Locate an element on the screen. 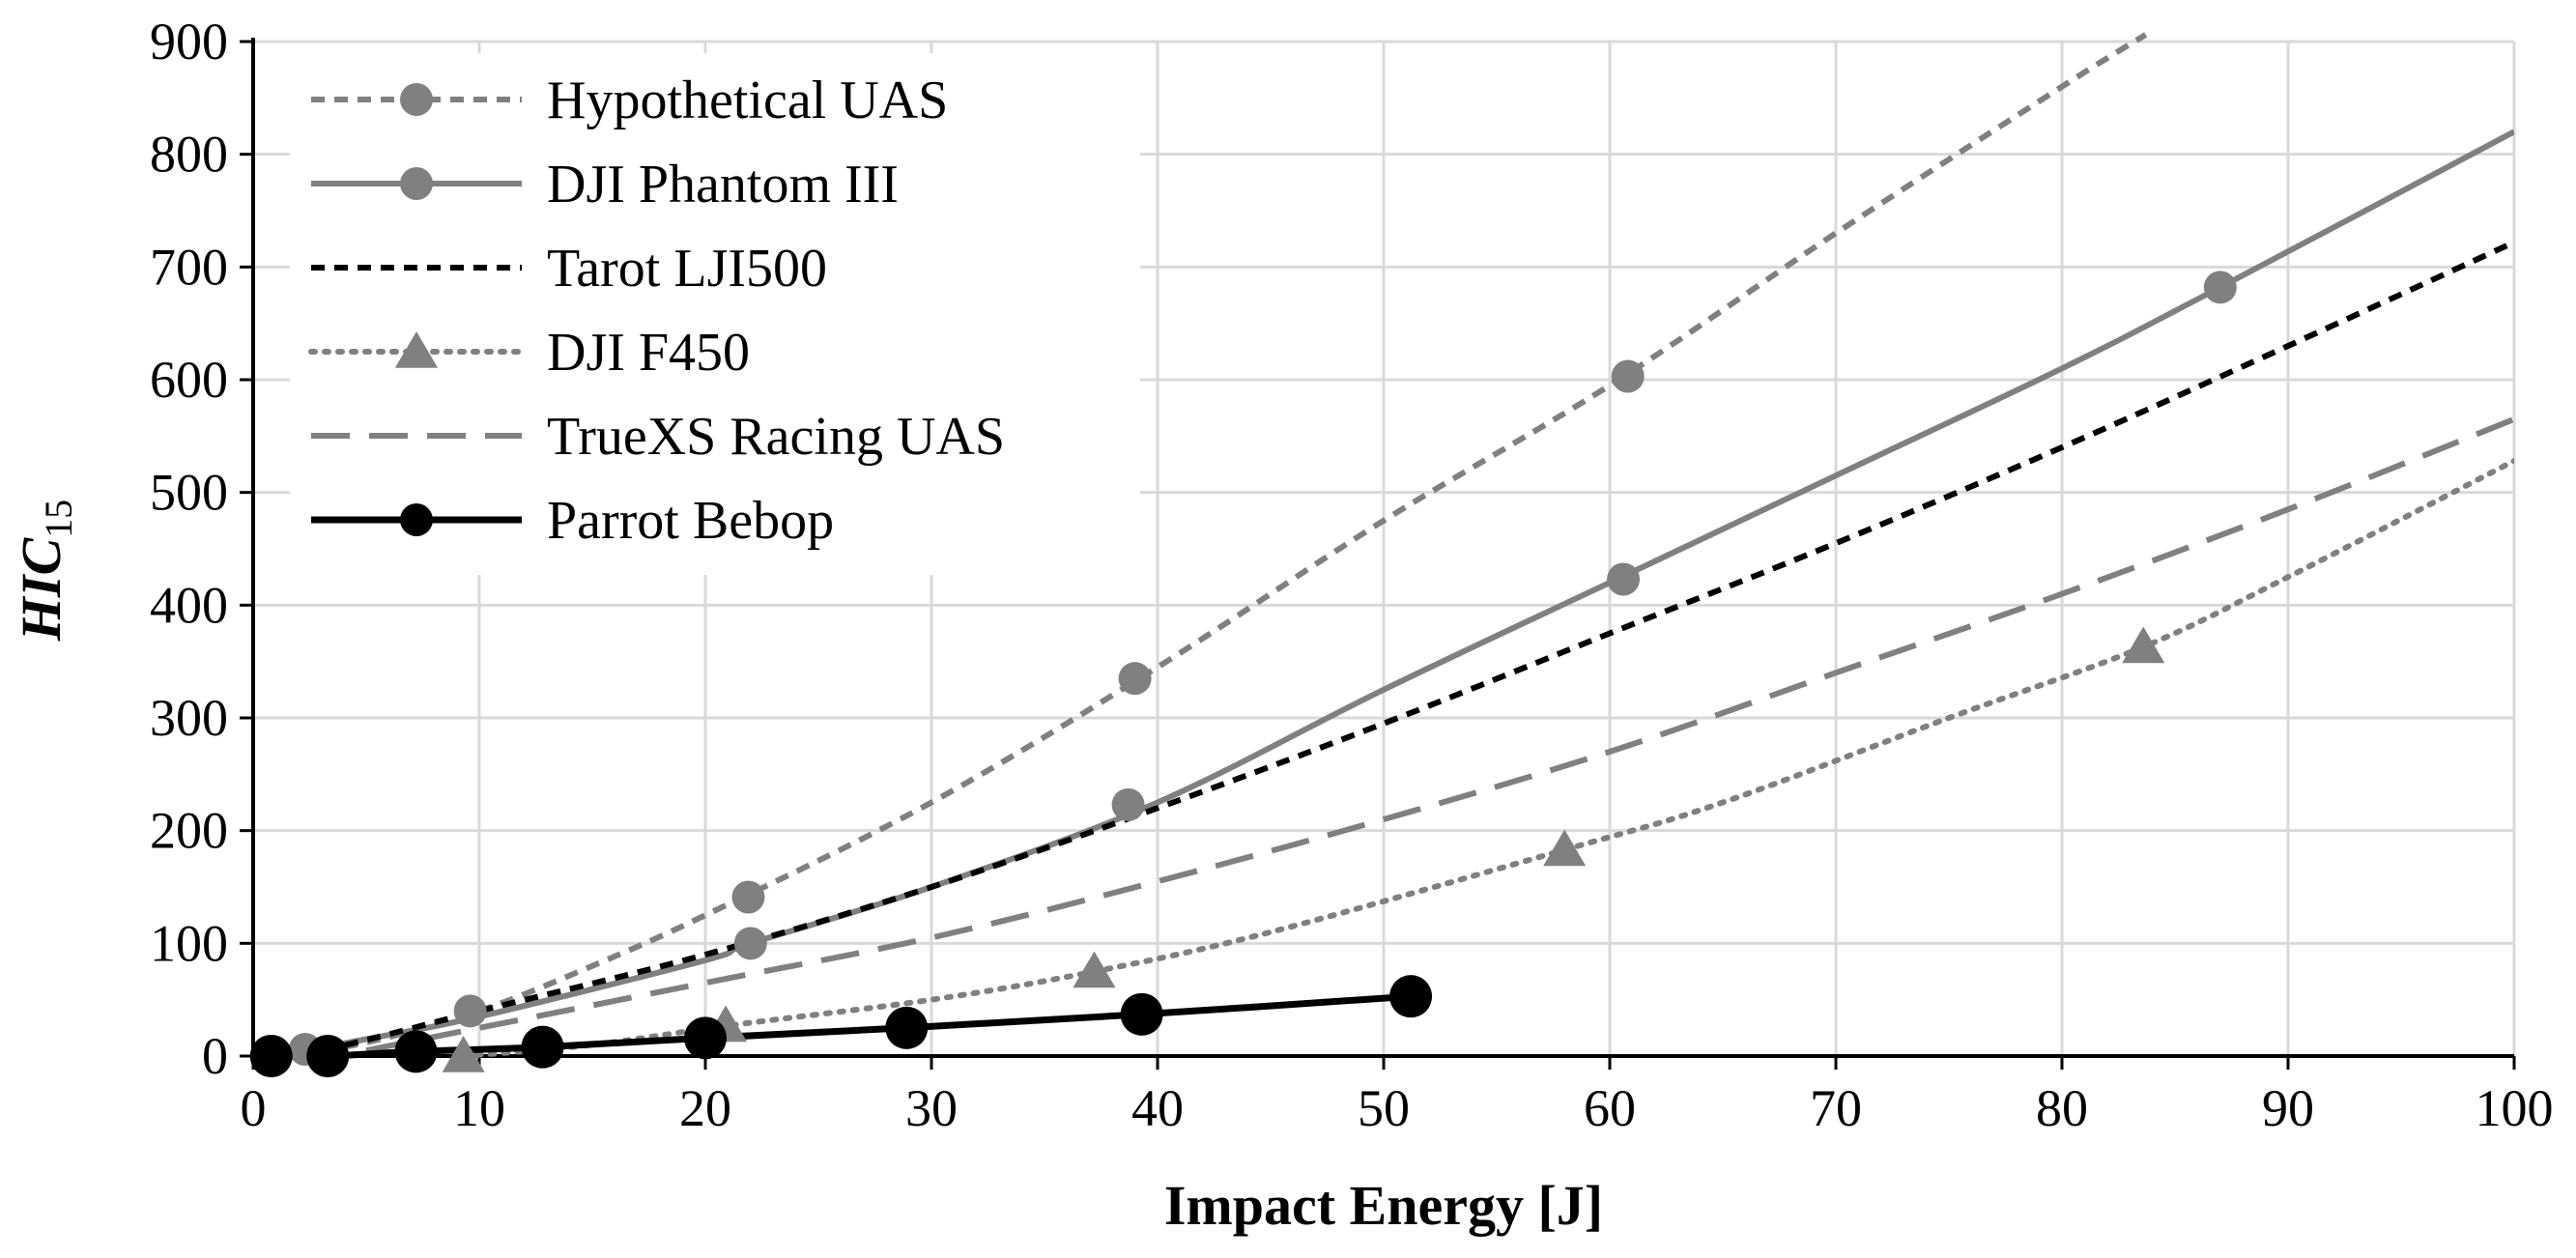 This screenshot has height=1258, width=2576. legend-label-hypothetical-uas: Hypothetical UAS is located at coordinates (748, 100).